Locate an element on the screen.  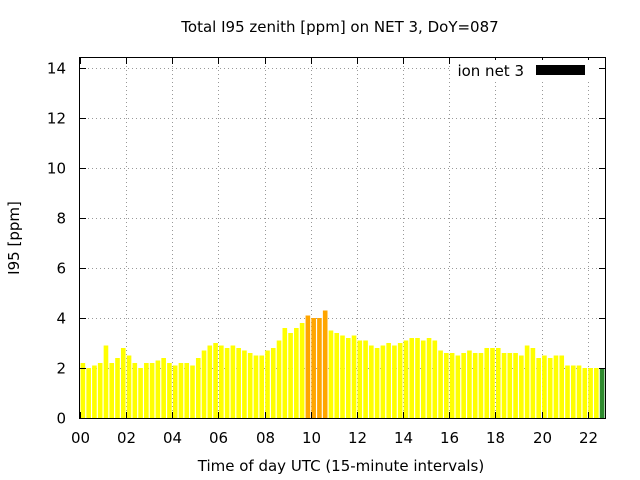
x-axis-label: Time of day UTC (15-minute intervals) is located at coordinates (340, 466).